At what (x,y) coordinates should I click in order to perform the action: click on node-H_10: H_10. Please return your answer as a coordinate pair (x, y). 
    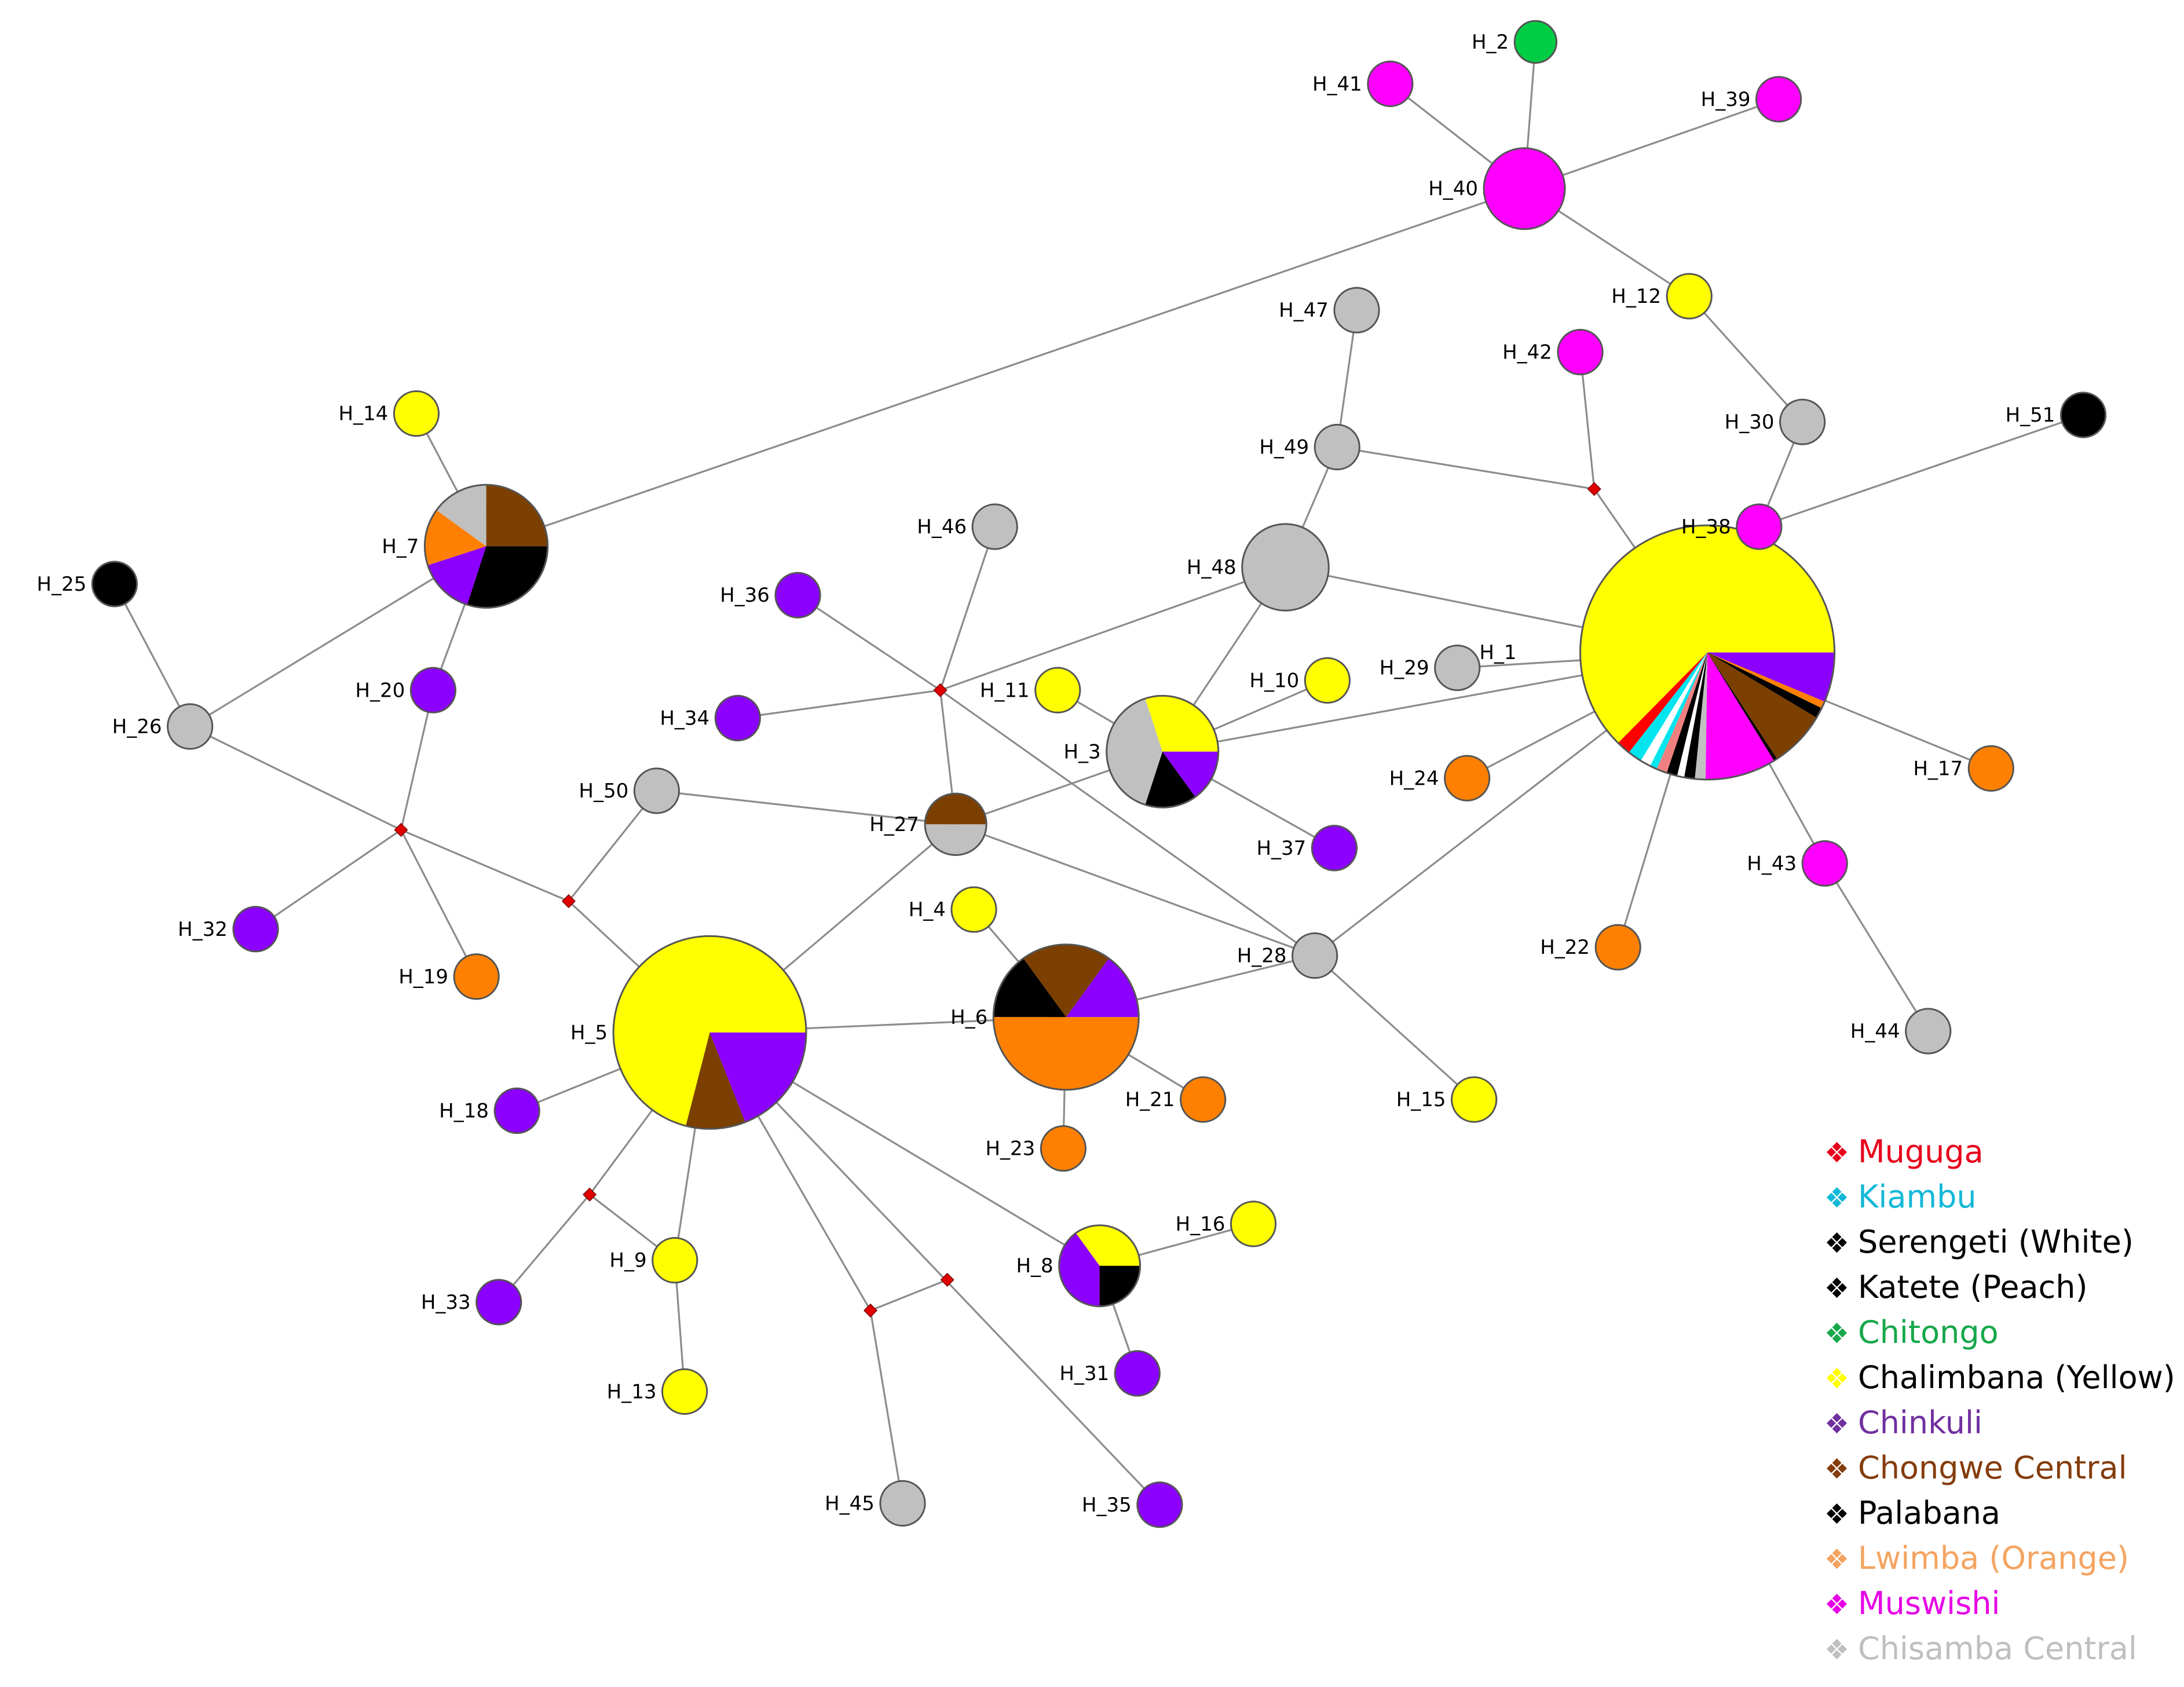
    Looking at the image, I should click on (1300, 681).